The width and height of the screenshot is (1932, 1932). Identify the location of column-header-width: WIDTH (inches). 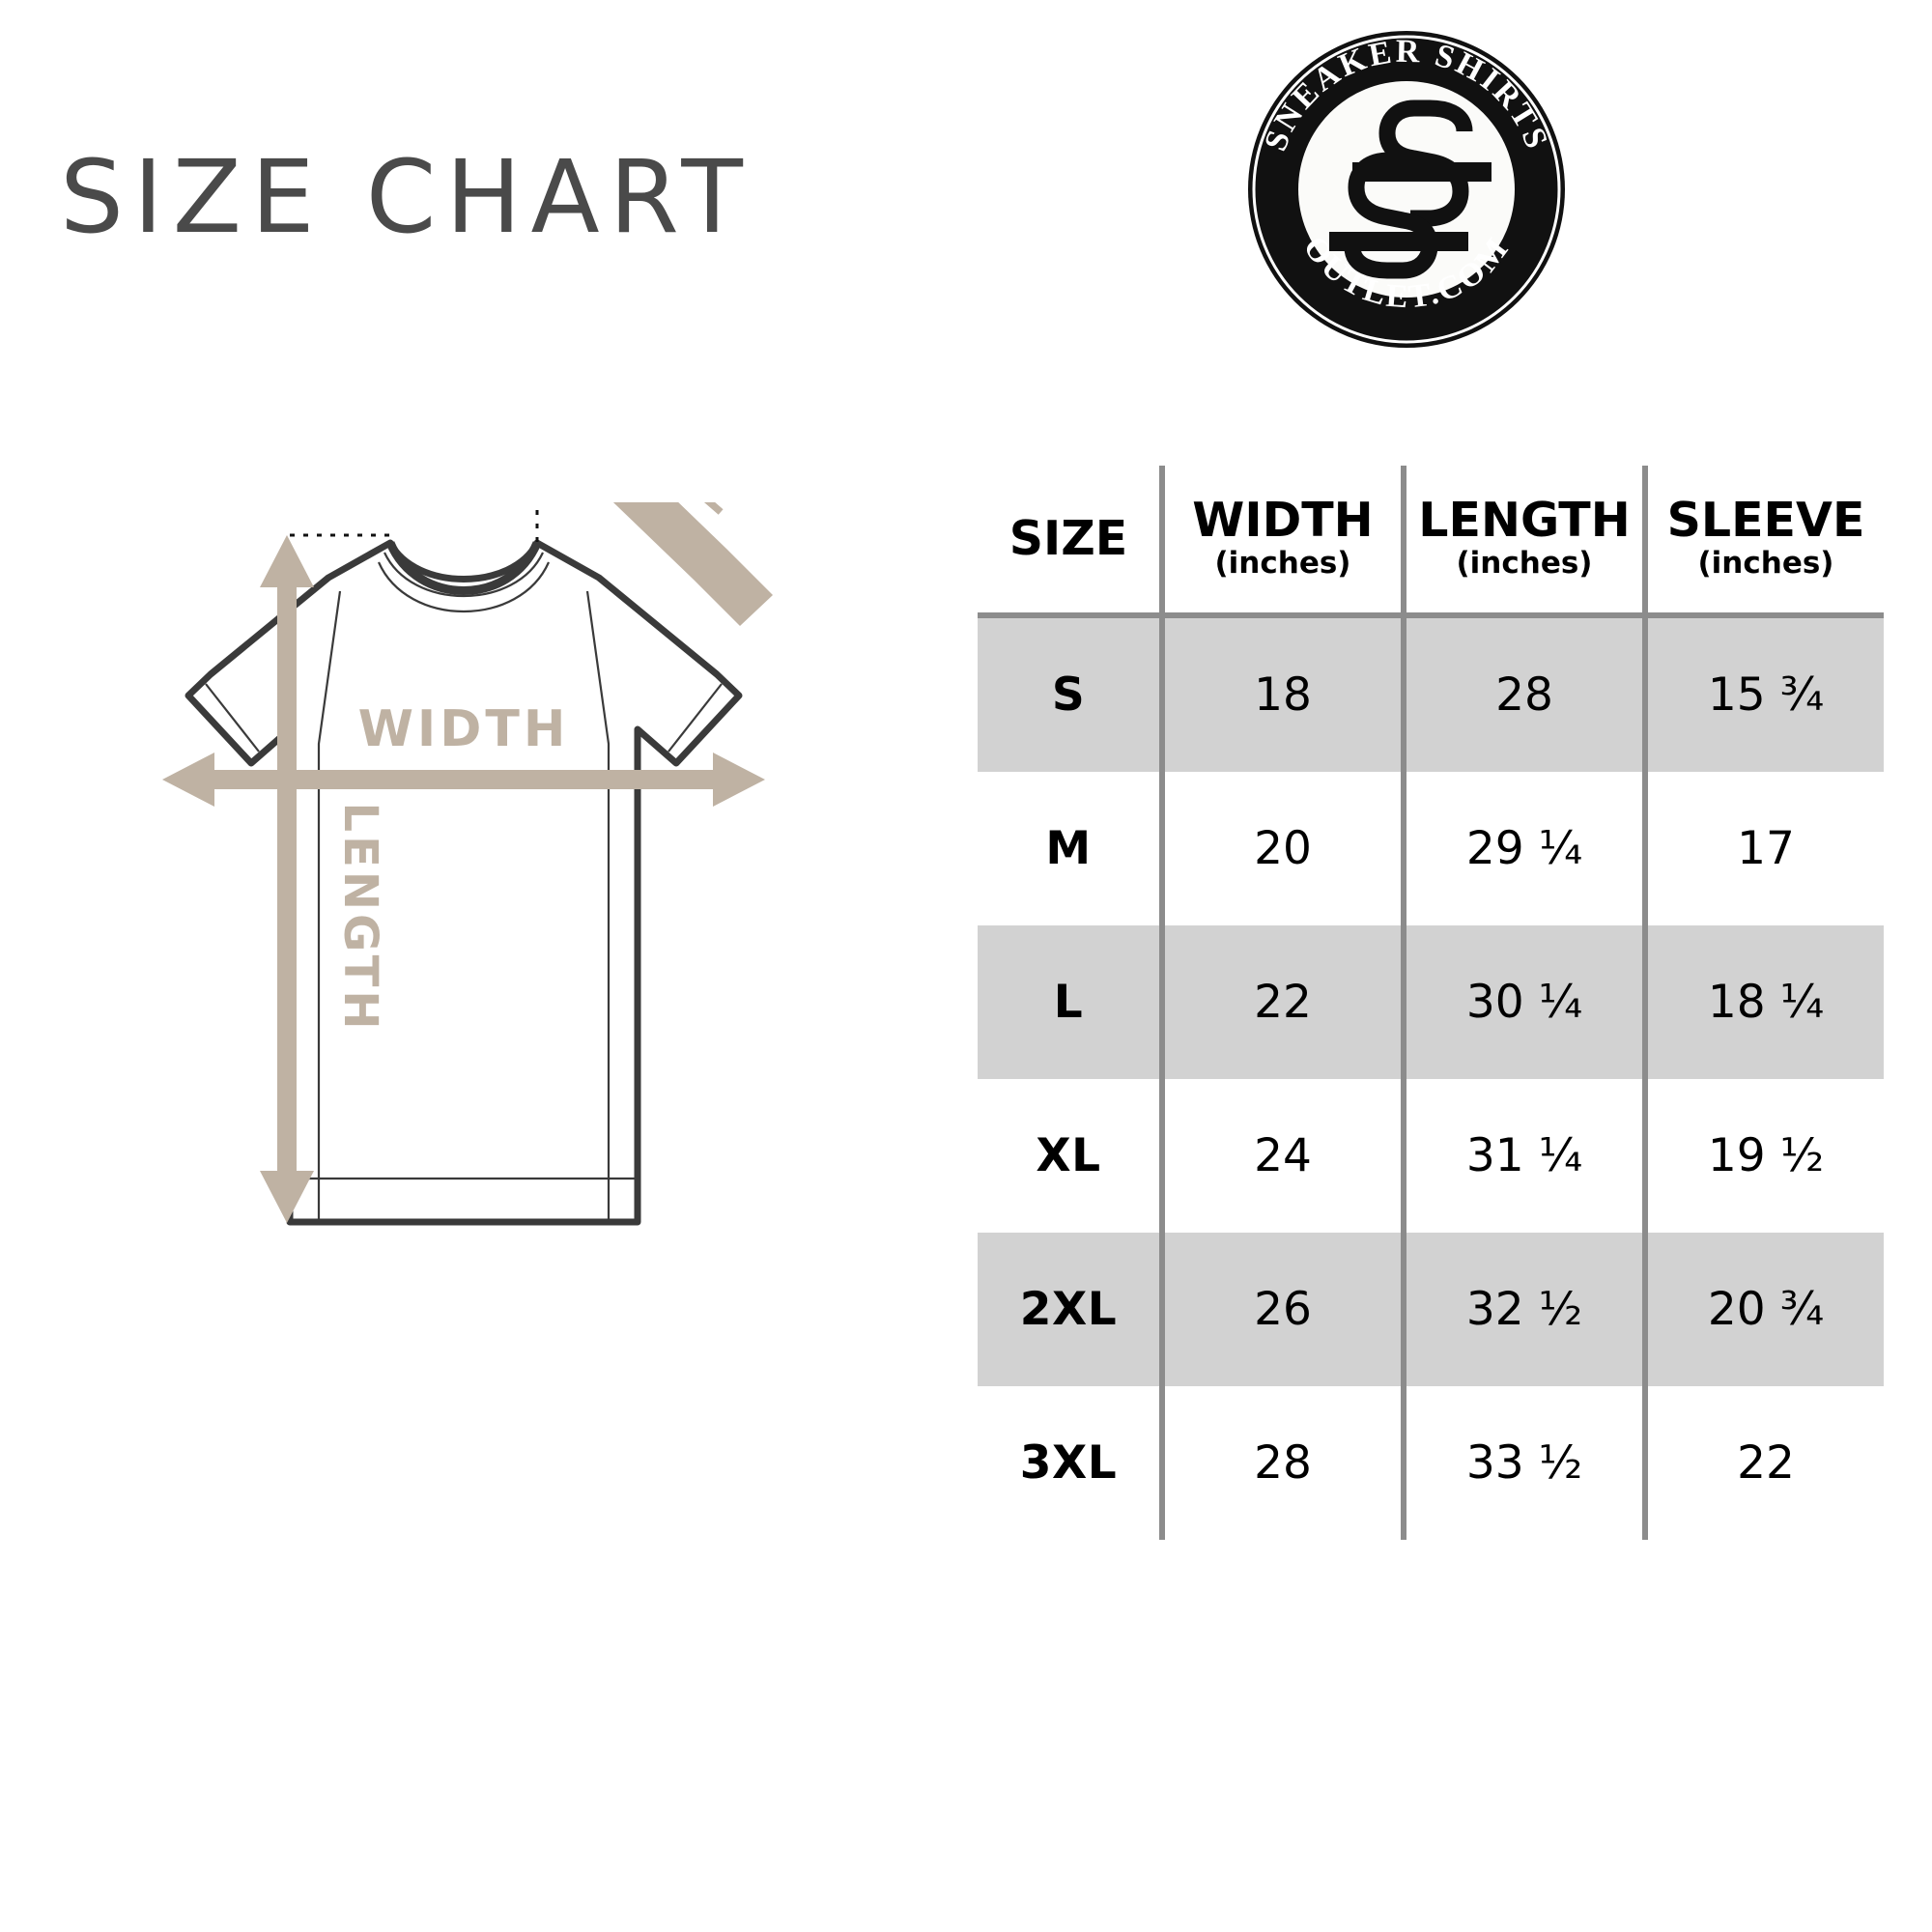
(1280, 542).